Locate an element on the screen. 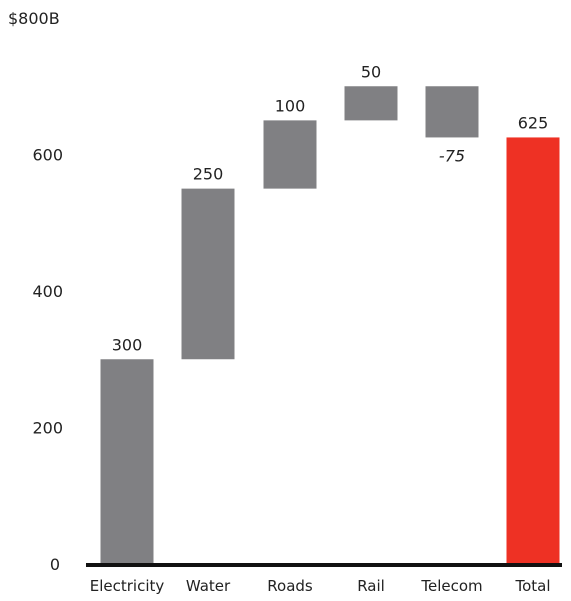 This screenshot has height=601, width=571. x-tick-label: Electricity is located at coordinates (127, 586).